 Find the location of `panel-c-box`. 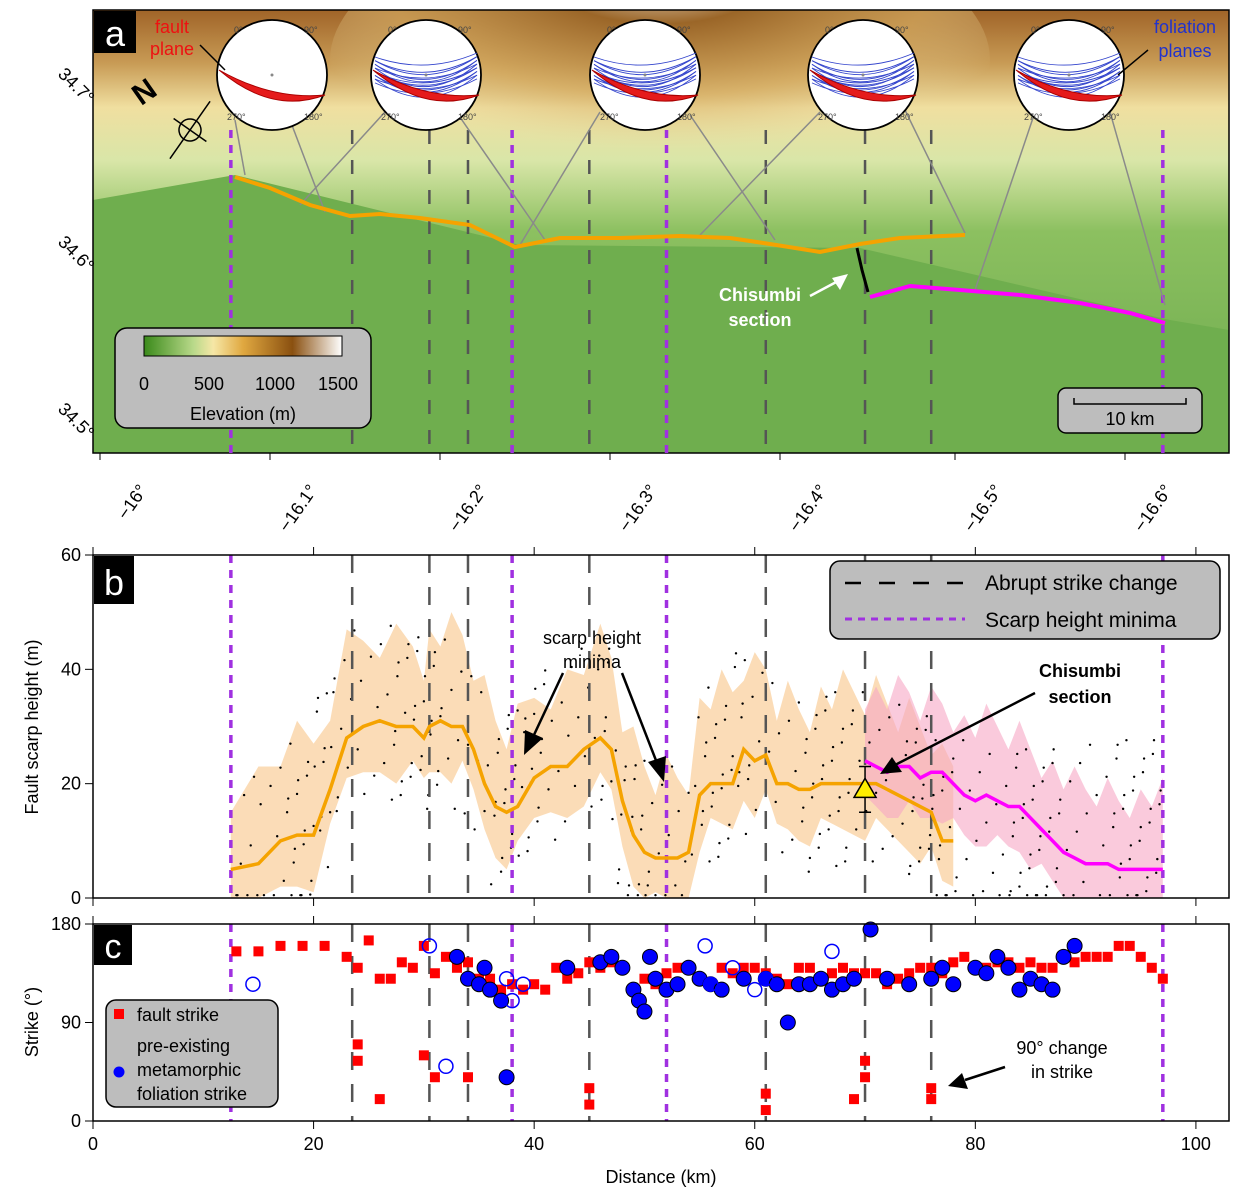

panel-c-box is located at coordinates (113, 945).